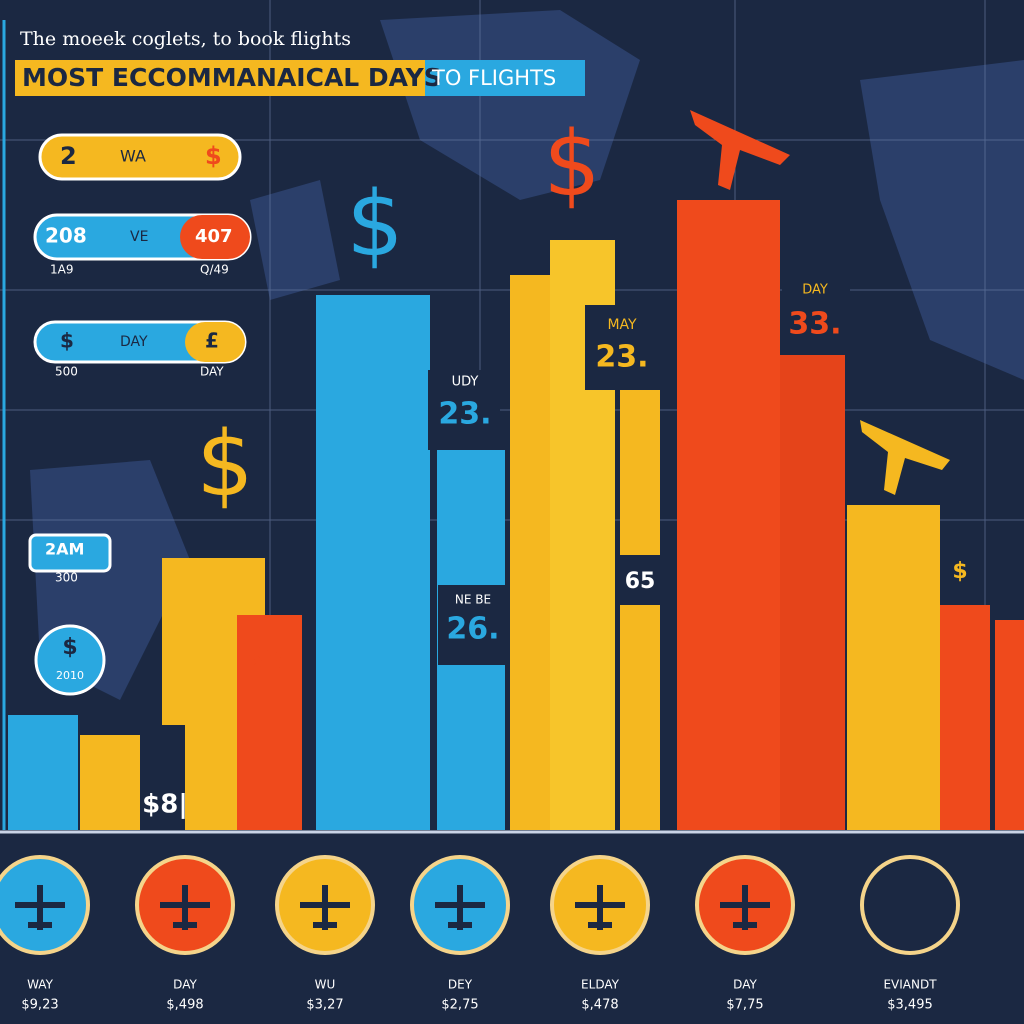  I want to click on bar-label: 26., so click(472, 629).